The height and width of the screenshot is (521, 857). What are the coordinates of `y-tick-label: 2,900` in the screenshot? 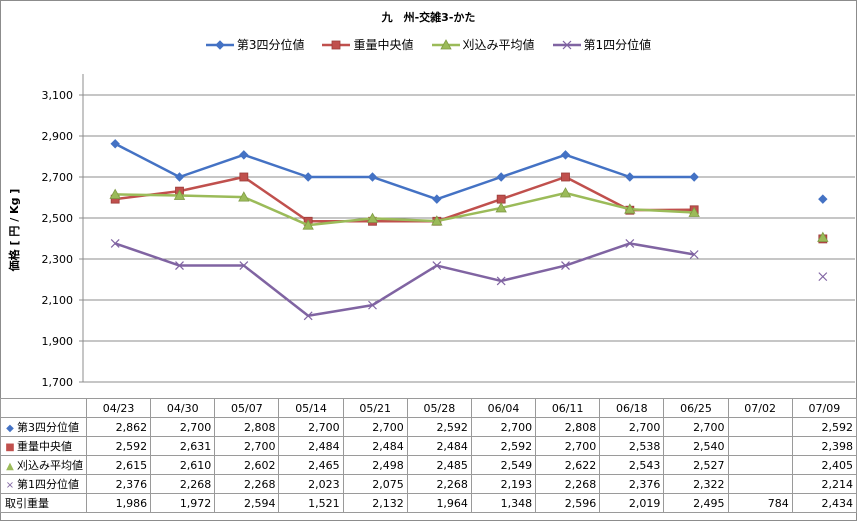 It's located at (58, 136).